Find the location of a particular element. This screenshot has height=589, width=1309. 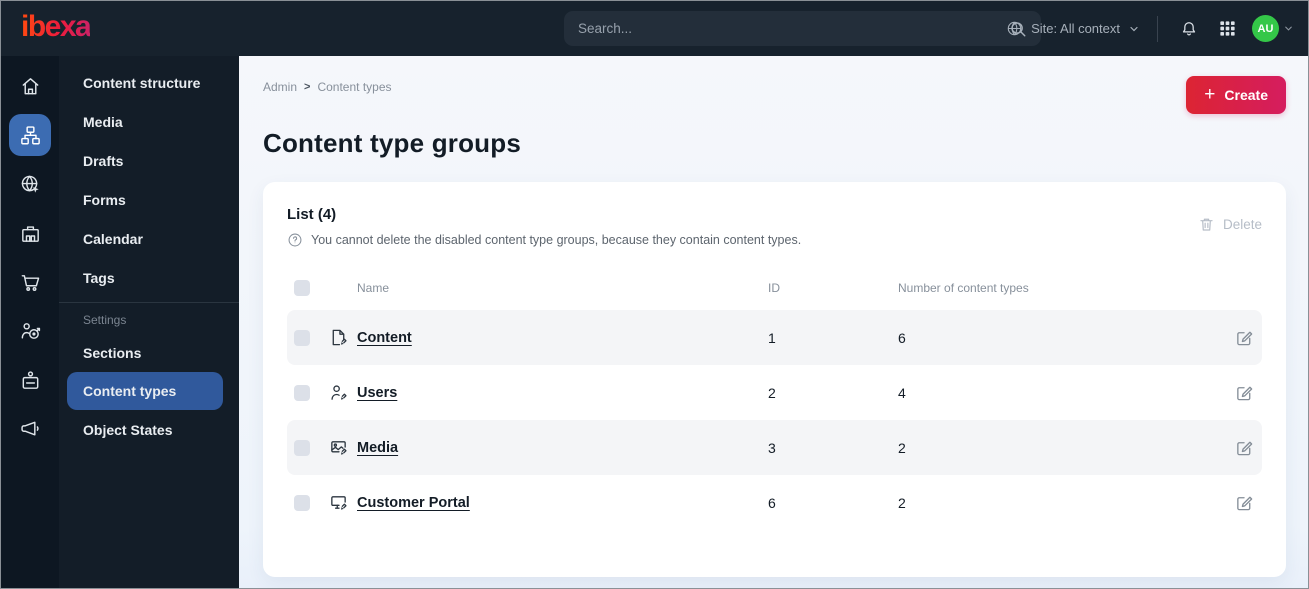

user-menu: AU is located at coordinates (1273, 28).